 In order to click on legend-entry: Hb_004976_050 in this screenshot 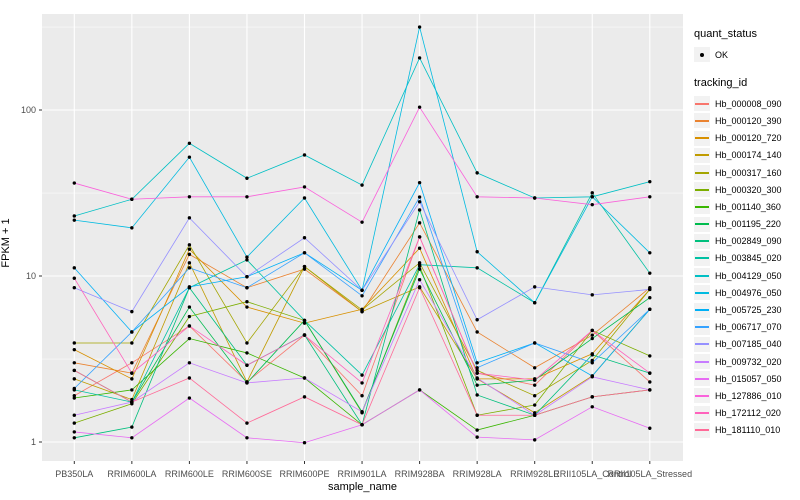, I will do `click(747, 292)`.